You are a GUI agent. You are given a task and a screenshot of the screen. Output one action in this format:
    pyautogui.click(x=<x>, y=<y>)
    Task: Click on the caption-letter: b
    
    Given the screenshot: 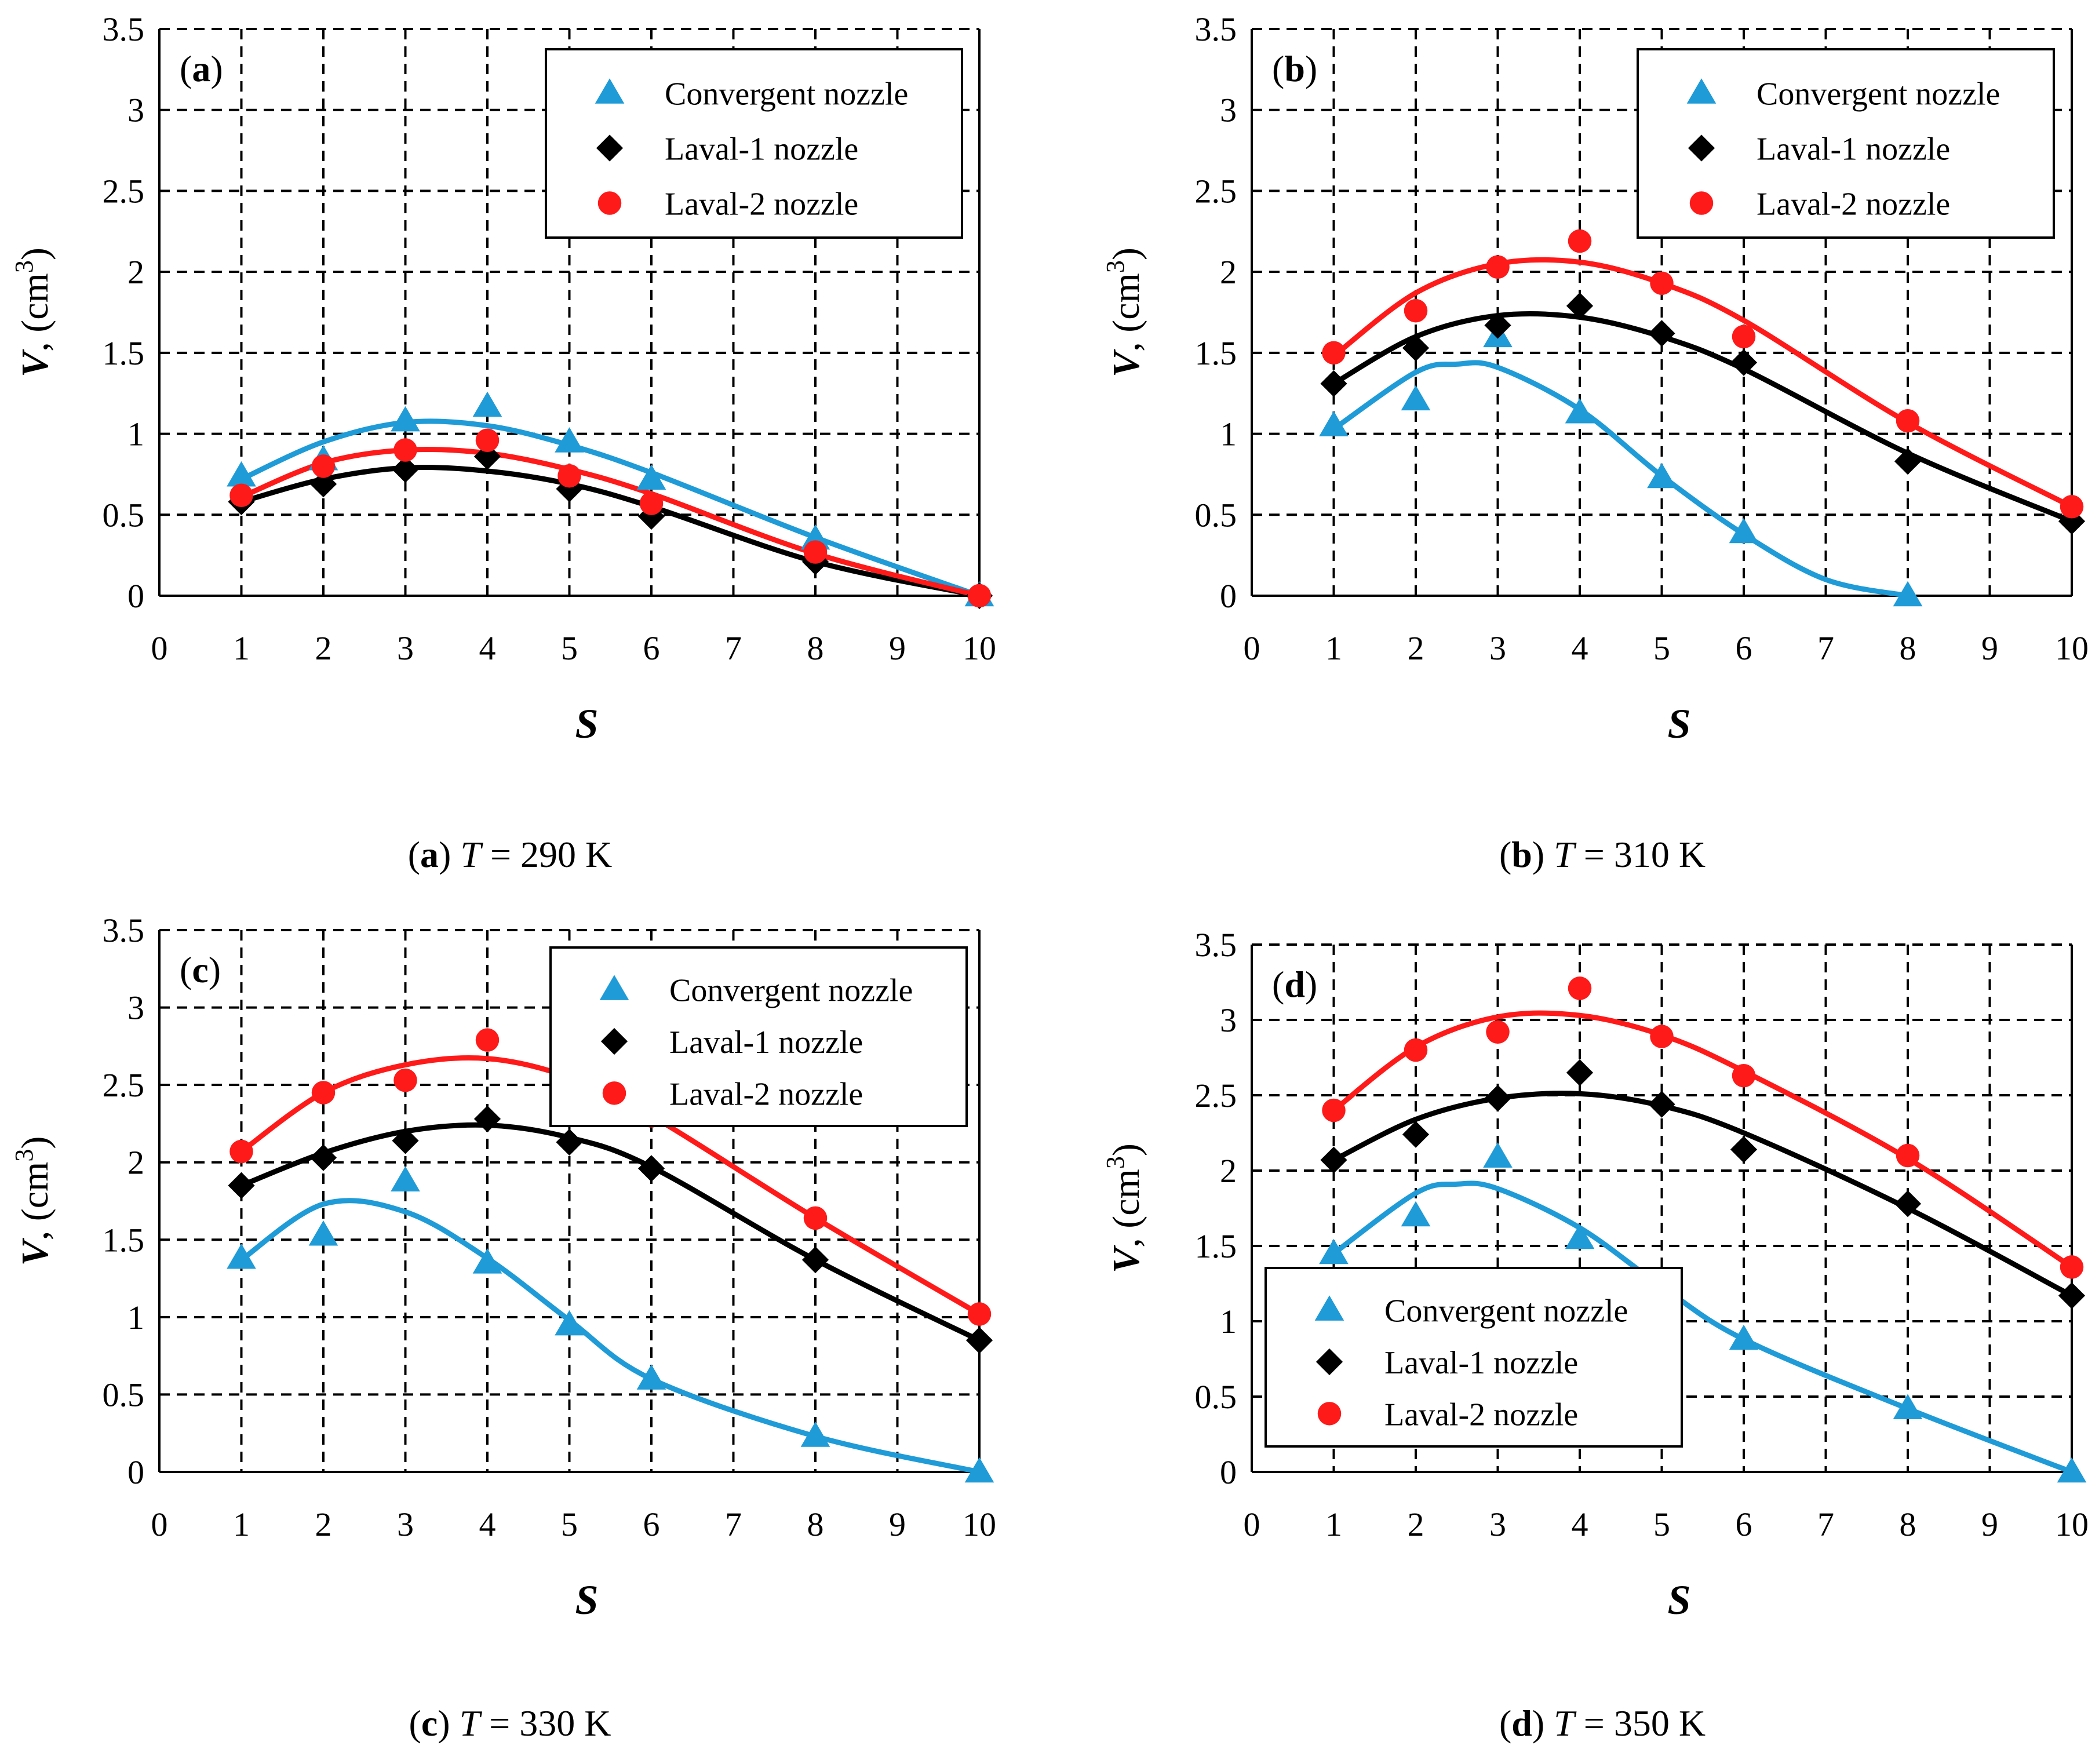 What is the action you would take?
    pyautogui.click(x=1521, y=854)
    